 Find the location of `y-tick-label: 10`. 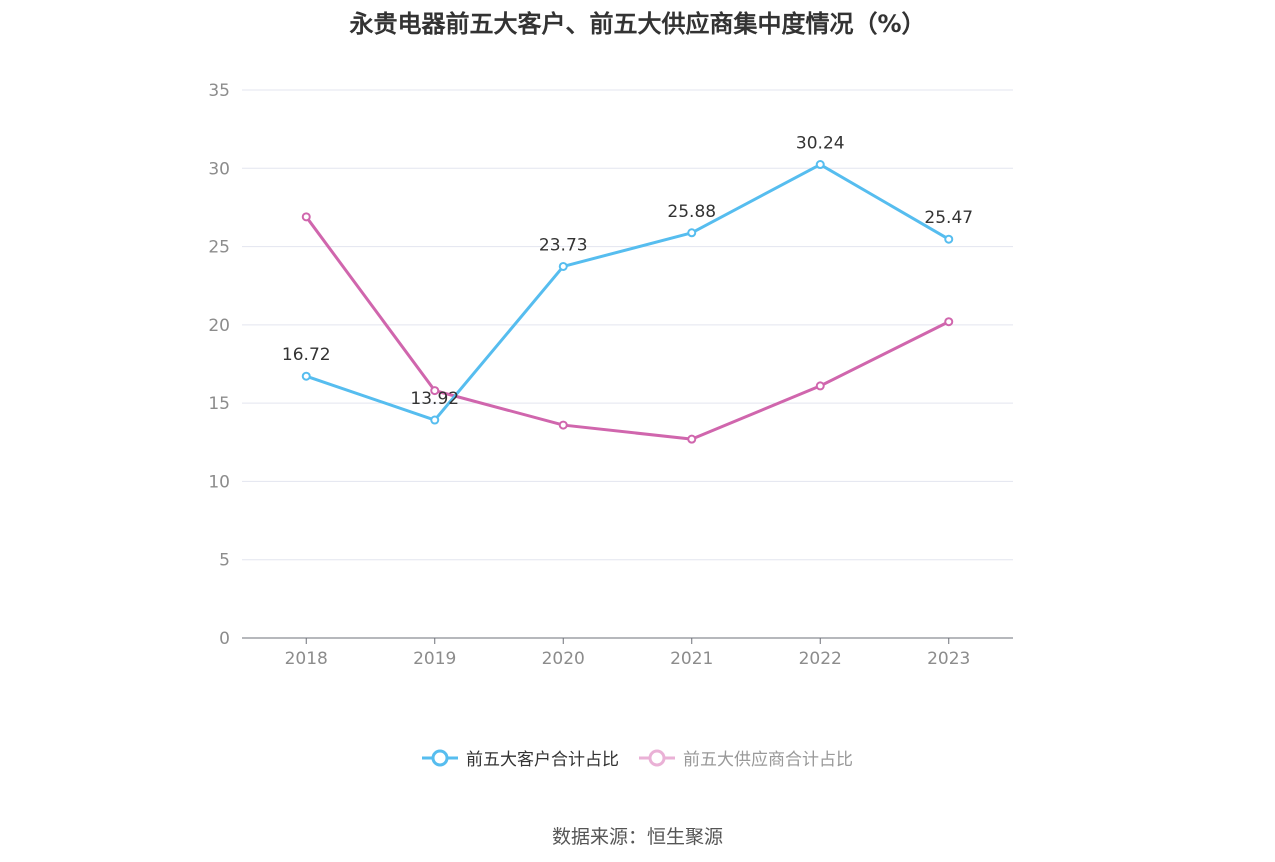

y-tick-label: 10 is located at coordinates (219, 482).